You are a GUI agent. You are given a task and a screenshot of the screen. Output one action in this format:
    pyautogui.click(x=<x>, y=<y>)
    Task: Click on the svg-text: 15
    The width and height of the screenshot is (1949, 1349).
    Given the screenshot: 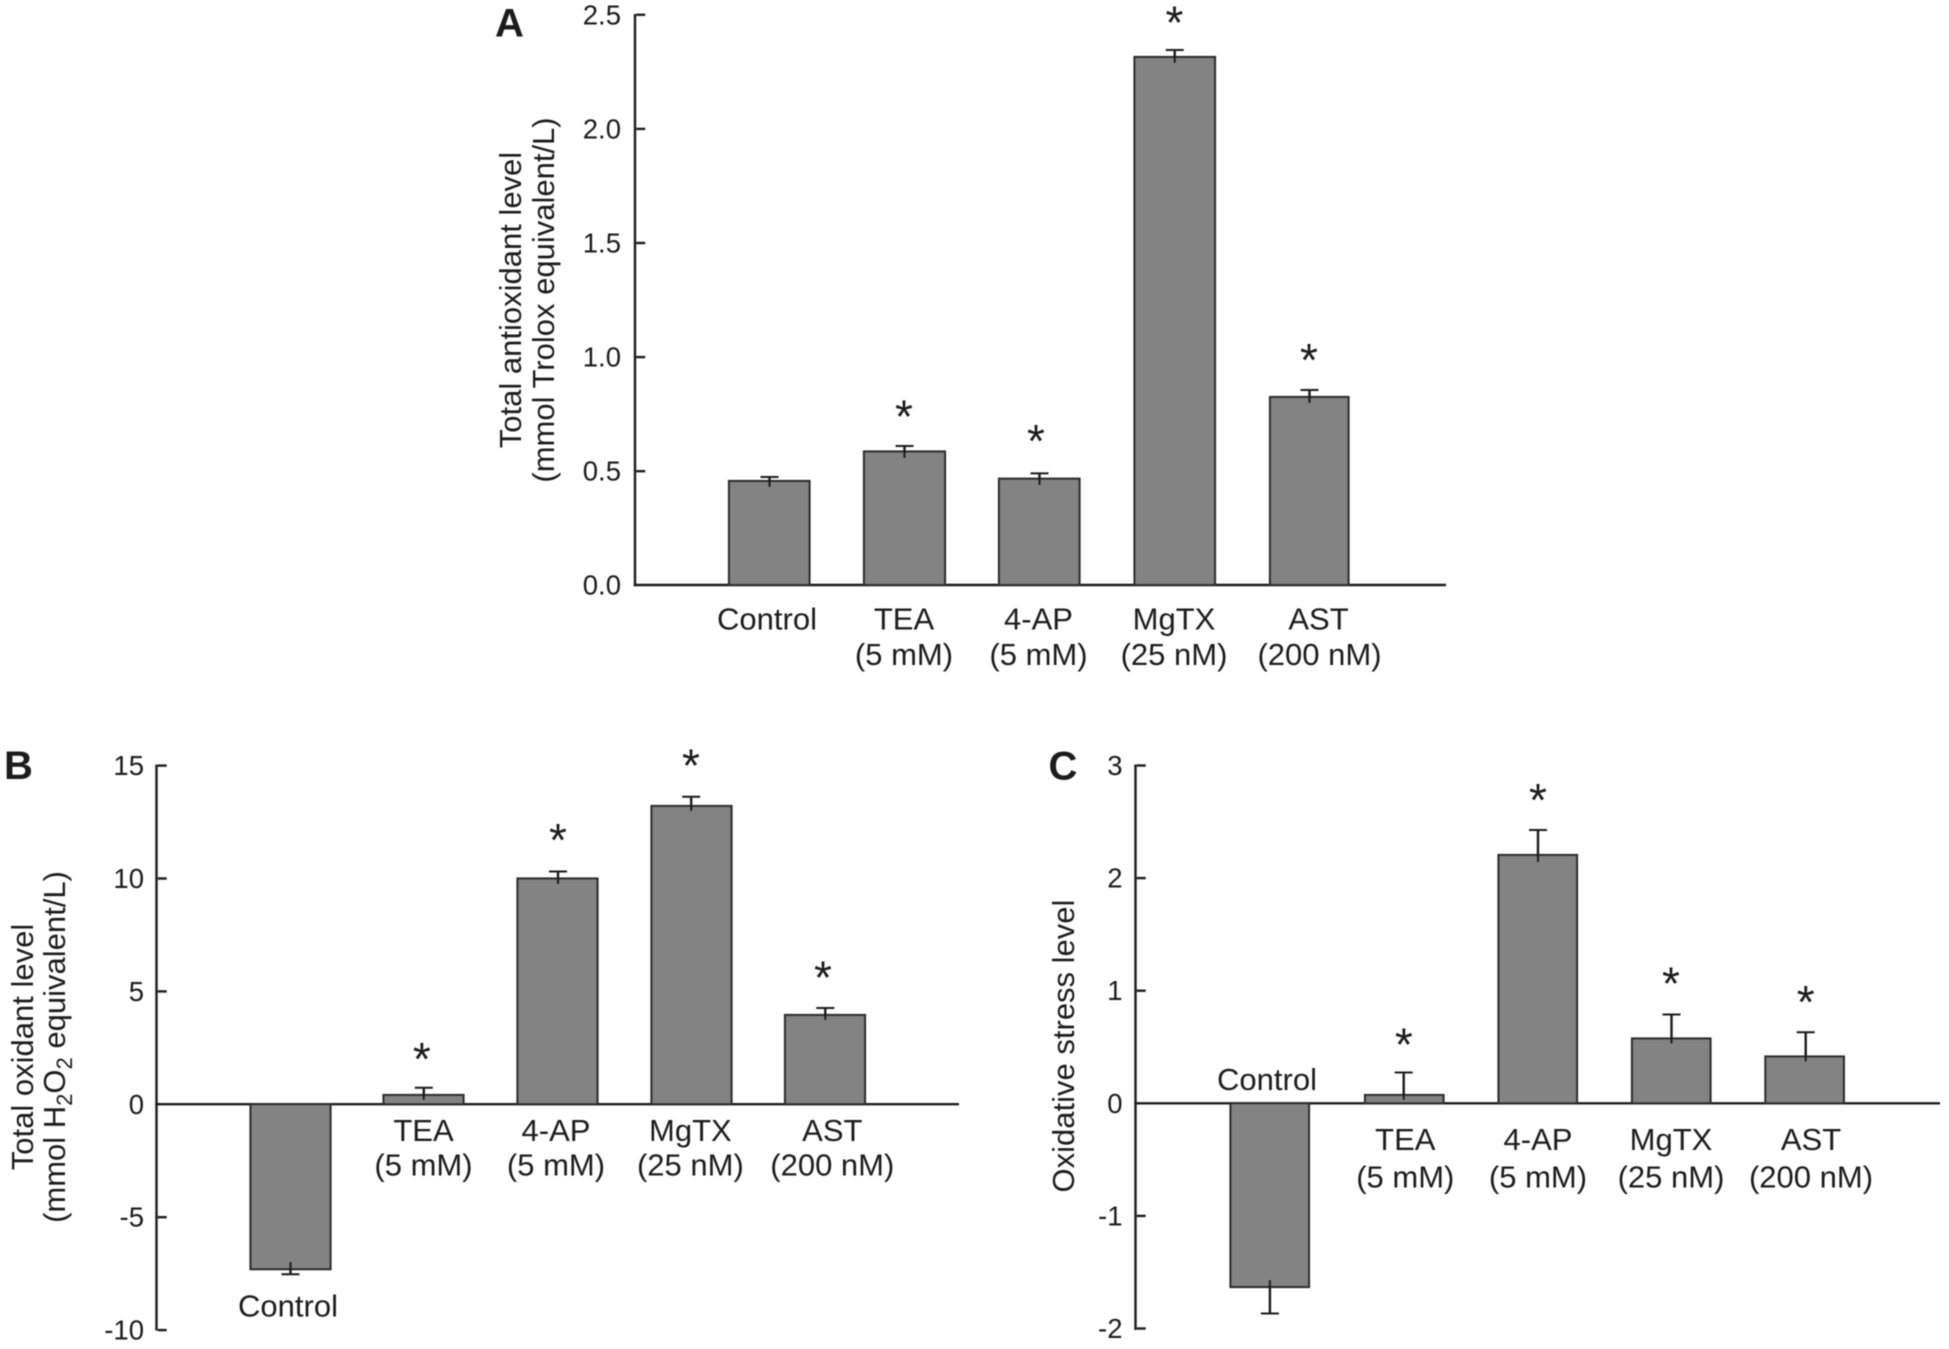 What is the action you would take?
    pyautogui.click(x=128, y=765)
    